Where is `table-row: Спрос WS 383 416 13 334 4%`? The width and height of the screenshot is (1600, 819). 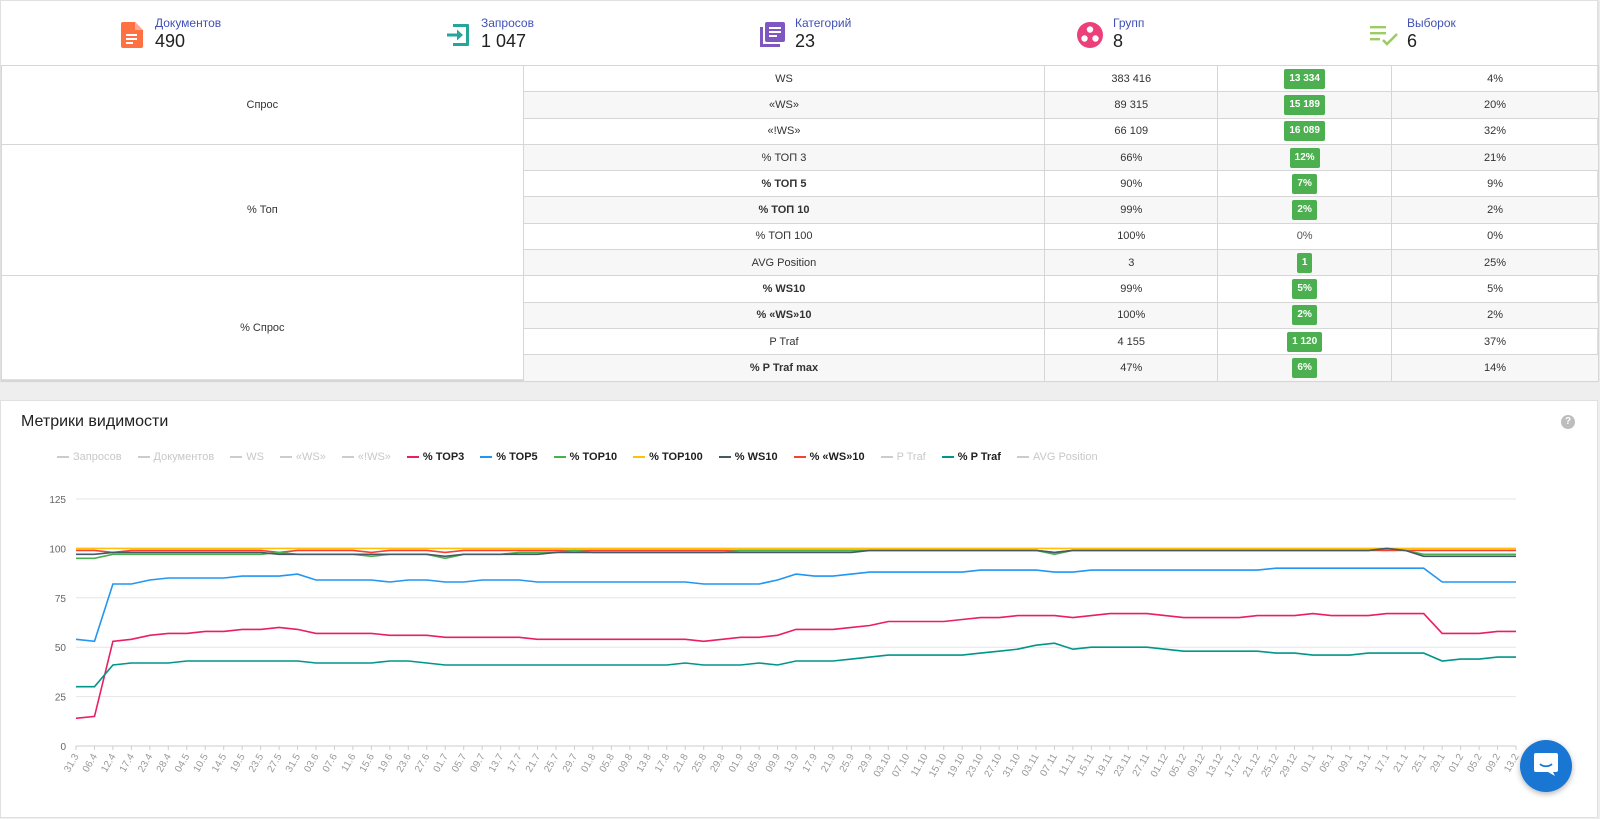 table-row: Спрос WS 383 416 13 334 4% is located at coordinates (800, 104).